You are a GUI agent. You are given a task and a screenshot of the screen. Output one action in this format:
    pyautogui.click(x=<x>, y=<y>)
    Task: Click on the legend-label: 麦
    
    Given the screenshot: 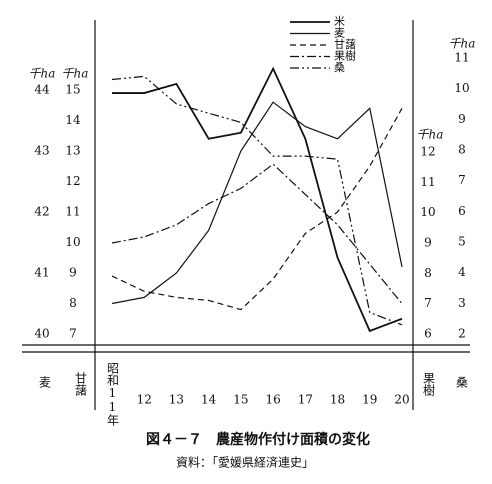 What is the action you would take?
    pyautogui.click(x=339, y=33)
    